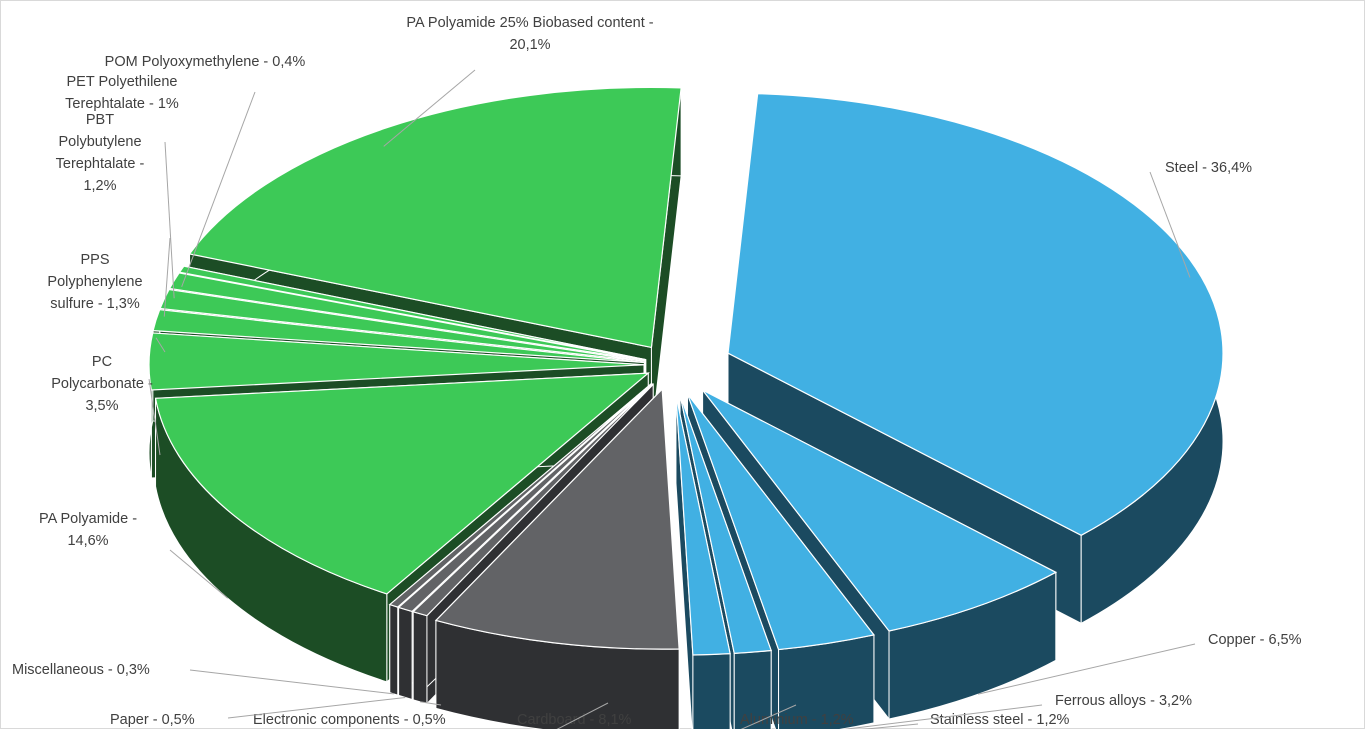 The height and width of the screenshot is (729, 1365). Describe the element at coordinates (100, 164) in the screenshot. I see `data-label-line: Terephtalate -` at that location.